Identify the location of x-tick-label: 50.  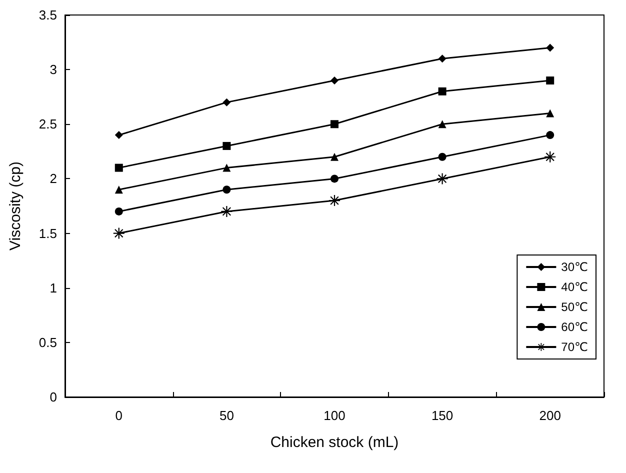
(226, 415).